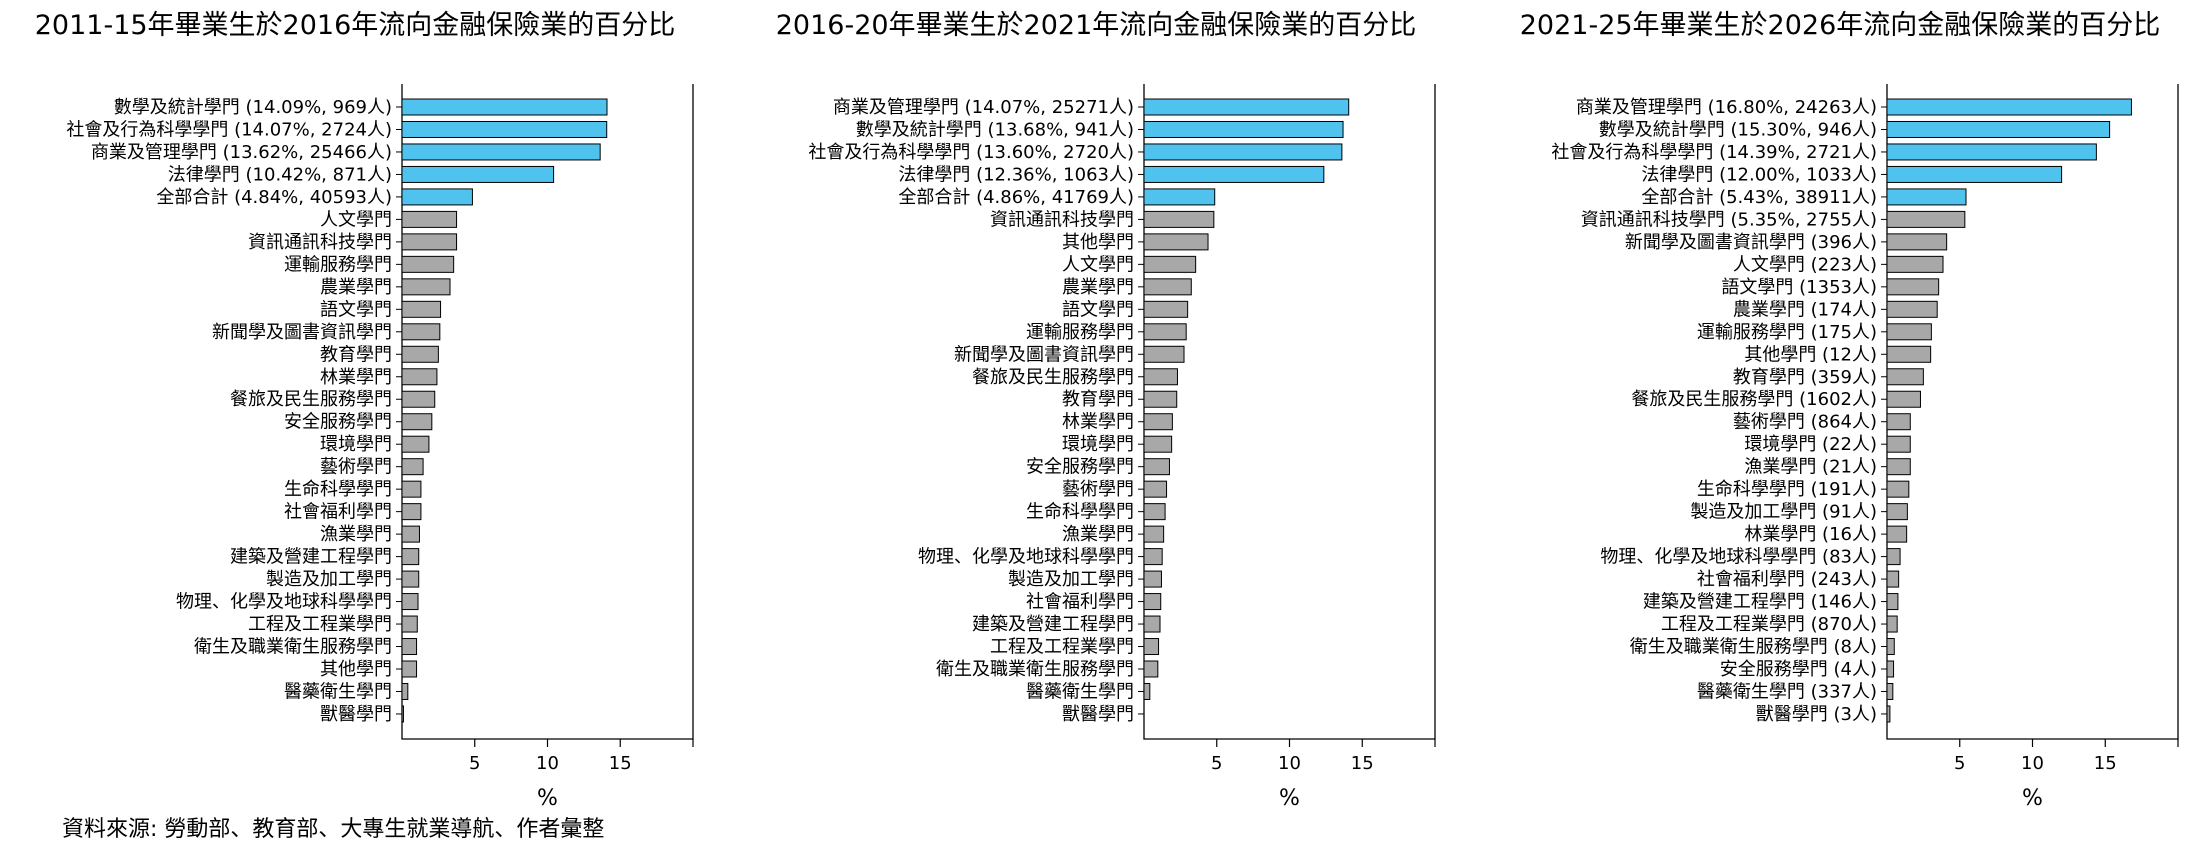 This screenshot has height=844, width=2209. Describe the element at coordinates (1783, 512) in the screenshot. I see `category-label: 製造及加工學門 (91人)` at that location.